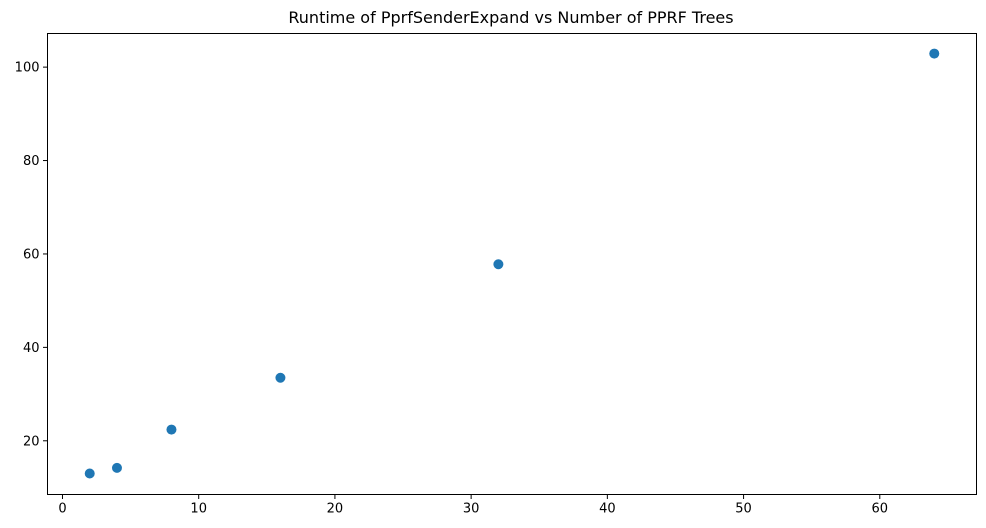  What do you see at coordinates (607, 509) in the screenshot?
I see `x-tick-label: 40` at bounding box center [607, 509].